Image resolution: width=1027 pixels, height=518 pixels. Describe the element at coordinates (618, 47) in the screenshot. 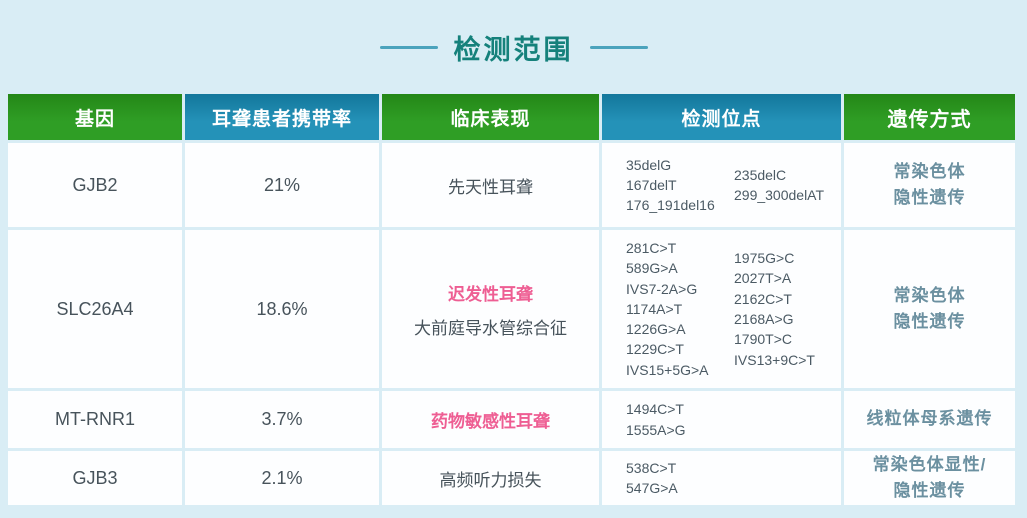

I see `title-right-dash` at that location.